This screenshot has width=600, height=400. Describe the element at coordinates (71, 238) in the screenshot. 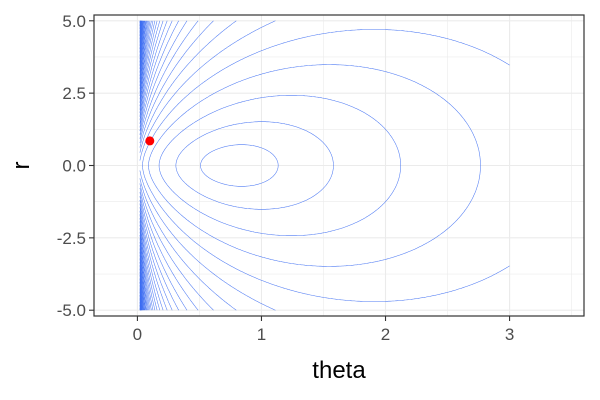

I see `y-tick-label: -2.5` at that location.